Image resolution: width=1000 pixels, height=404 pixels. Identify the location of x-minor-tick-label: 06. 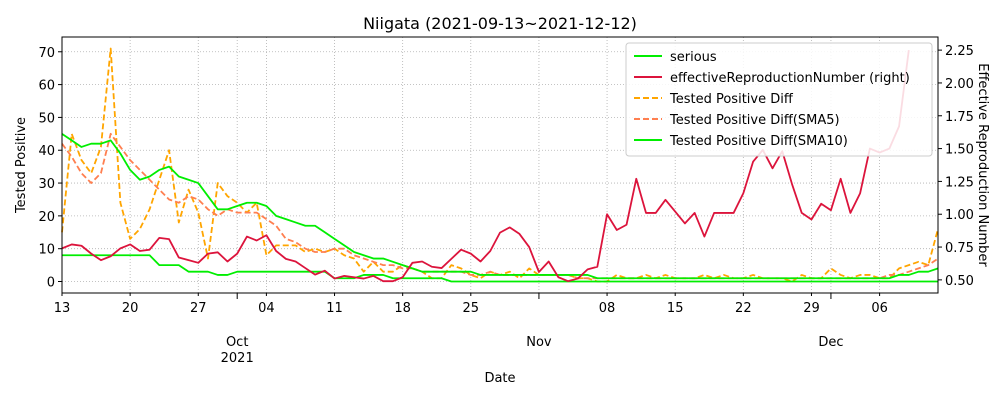
(879, 308).